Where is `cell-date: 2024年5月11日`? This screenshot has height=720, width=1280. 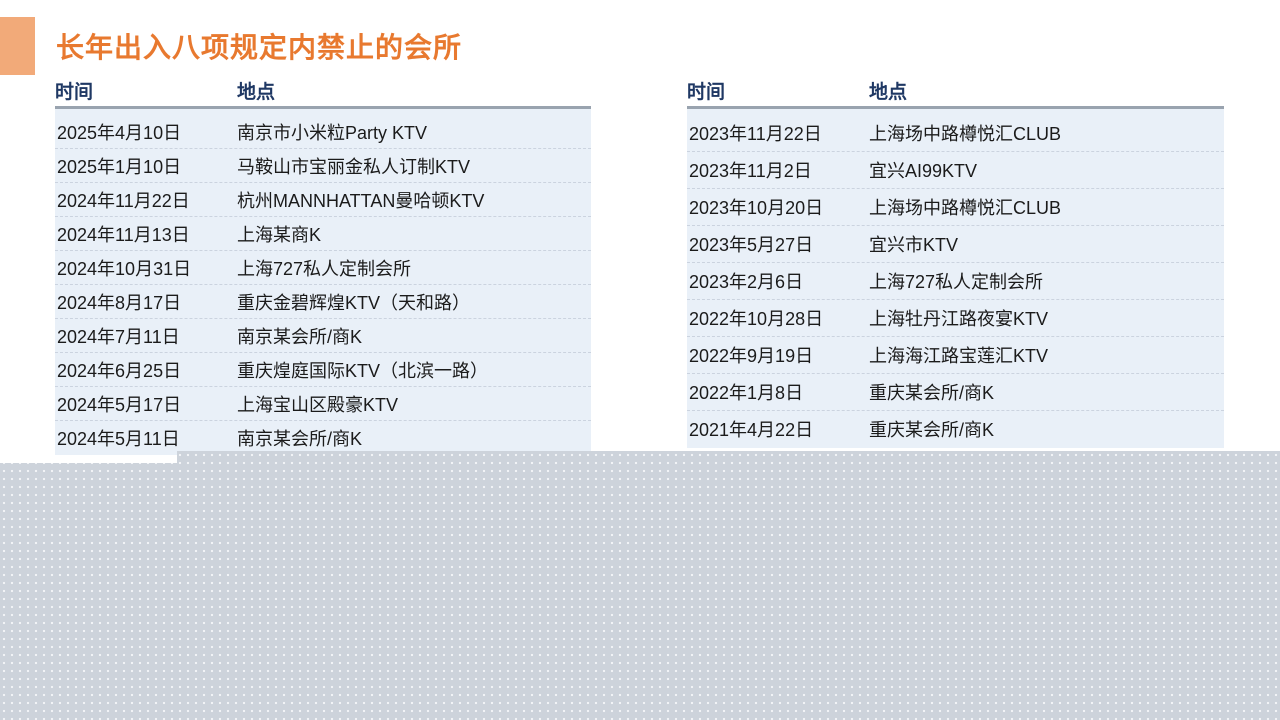 cell-date: 2024年5月11日 is located at coordinates (118, 438).